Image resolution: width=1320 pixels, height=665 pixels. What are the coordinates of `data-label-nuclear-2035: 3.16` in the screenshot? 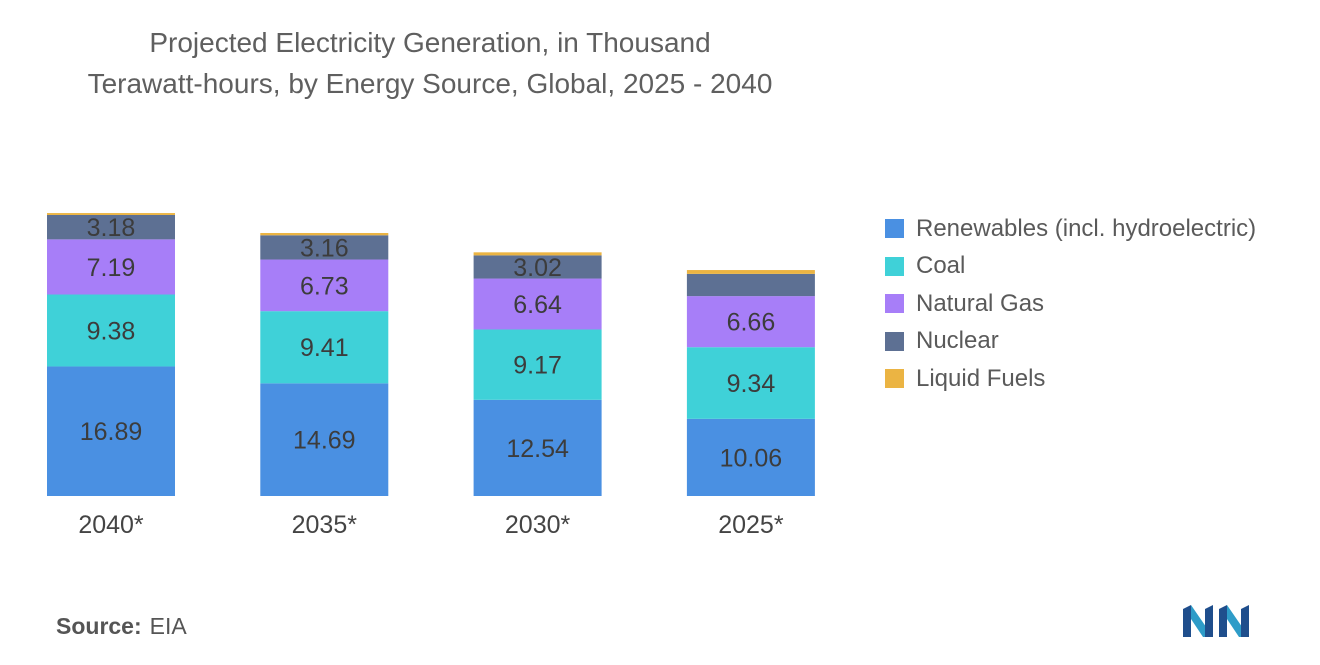 It's located at (324, 248).